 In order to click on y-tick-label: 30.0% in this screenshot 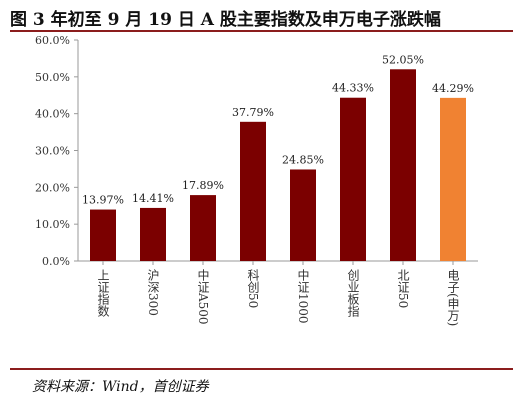, I will do `click(52, 151)`.